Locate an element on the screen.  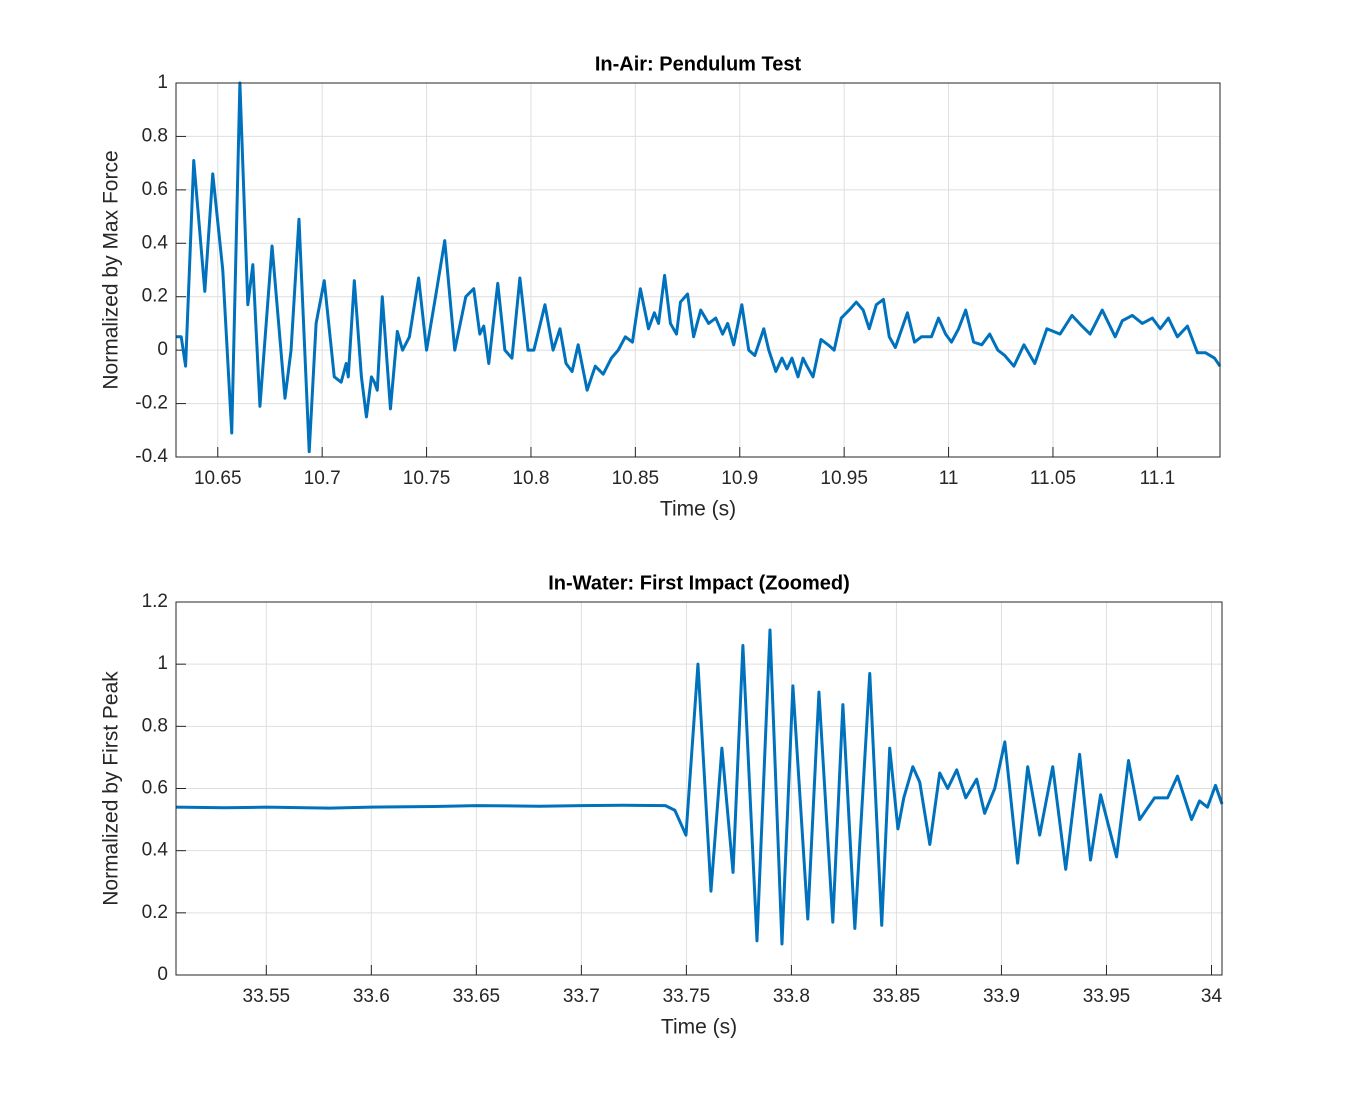
x-tick-label: 11 is located at coordinates (949, 478).